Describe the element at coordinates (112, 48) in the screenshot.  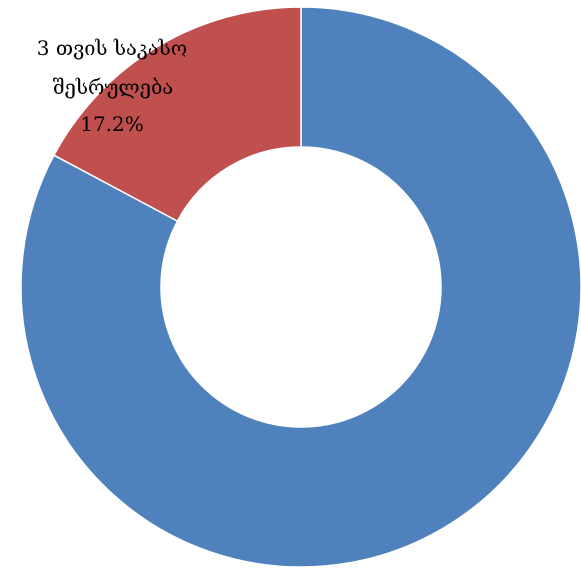
I see `slice-1-label-line-0: 3 თვის საკასო` at that location.